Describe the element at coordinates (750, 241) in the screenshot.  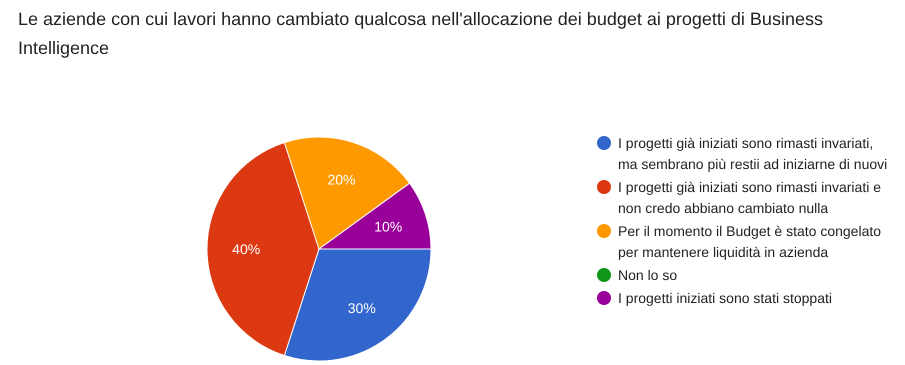
I see `legend-label: Per il momento il Budget è stato congelato per mantenere liquidità in azienda` at that location.